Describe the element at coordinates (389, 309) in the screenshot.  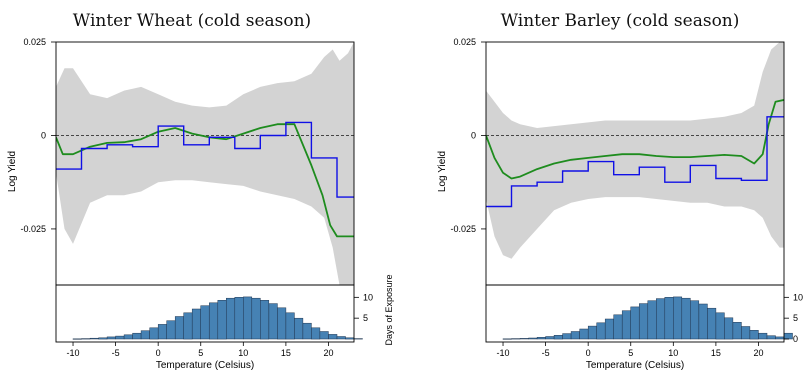
I see `histogram-axis-label: Days of Exposure` at that location.